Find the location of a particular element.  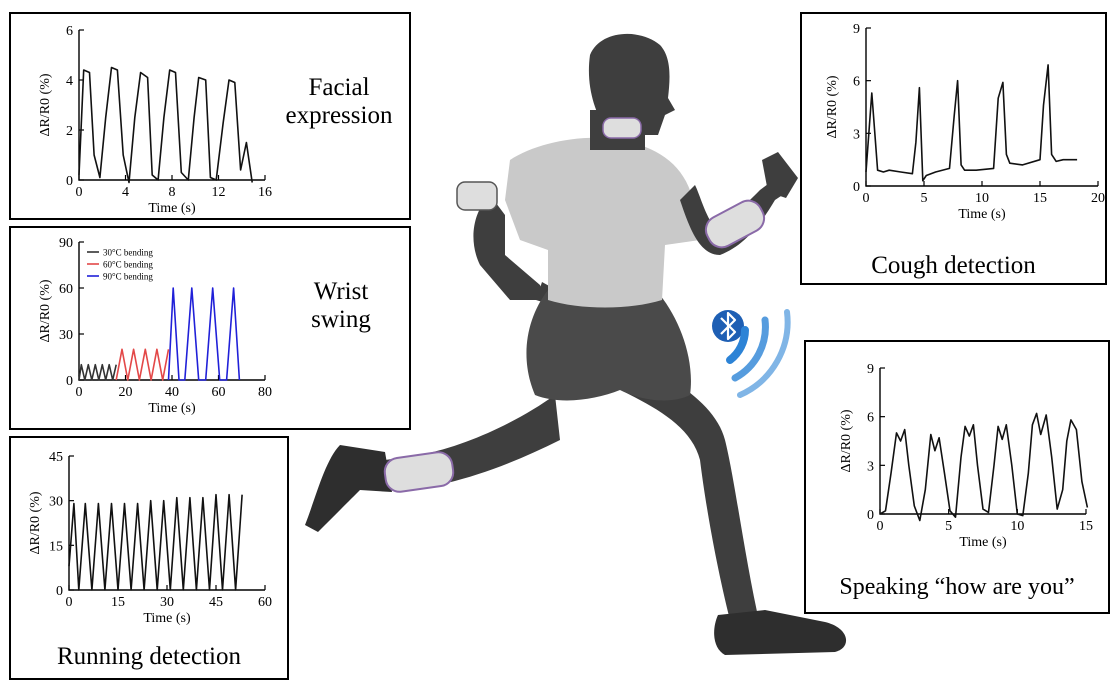

y-tick-label: 15 is located at coordinates (56, 546).